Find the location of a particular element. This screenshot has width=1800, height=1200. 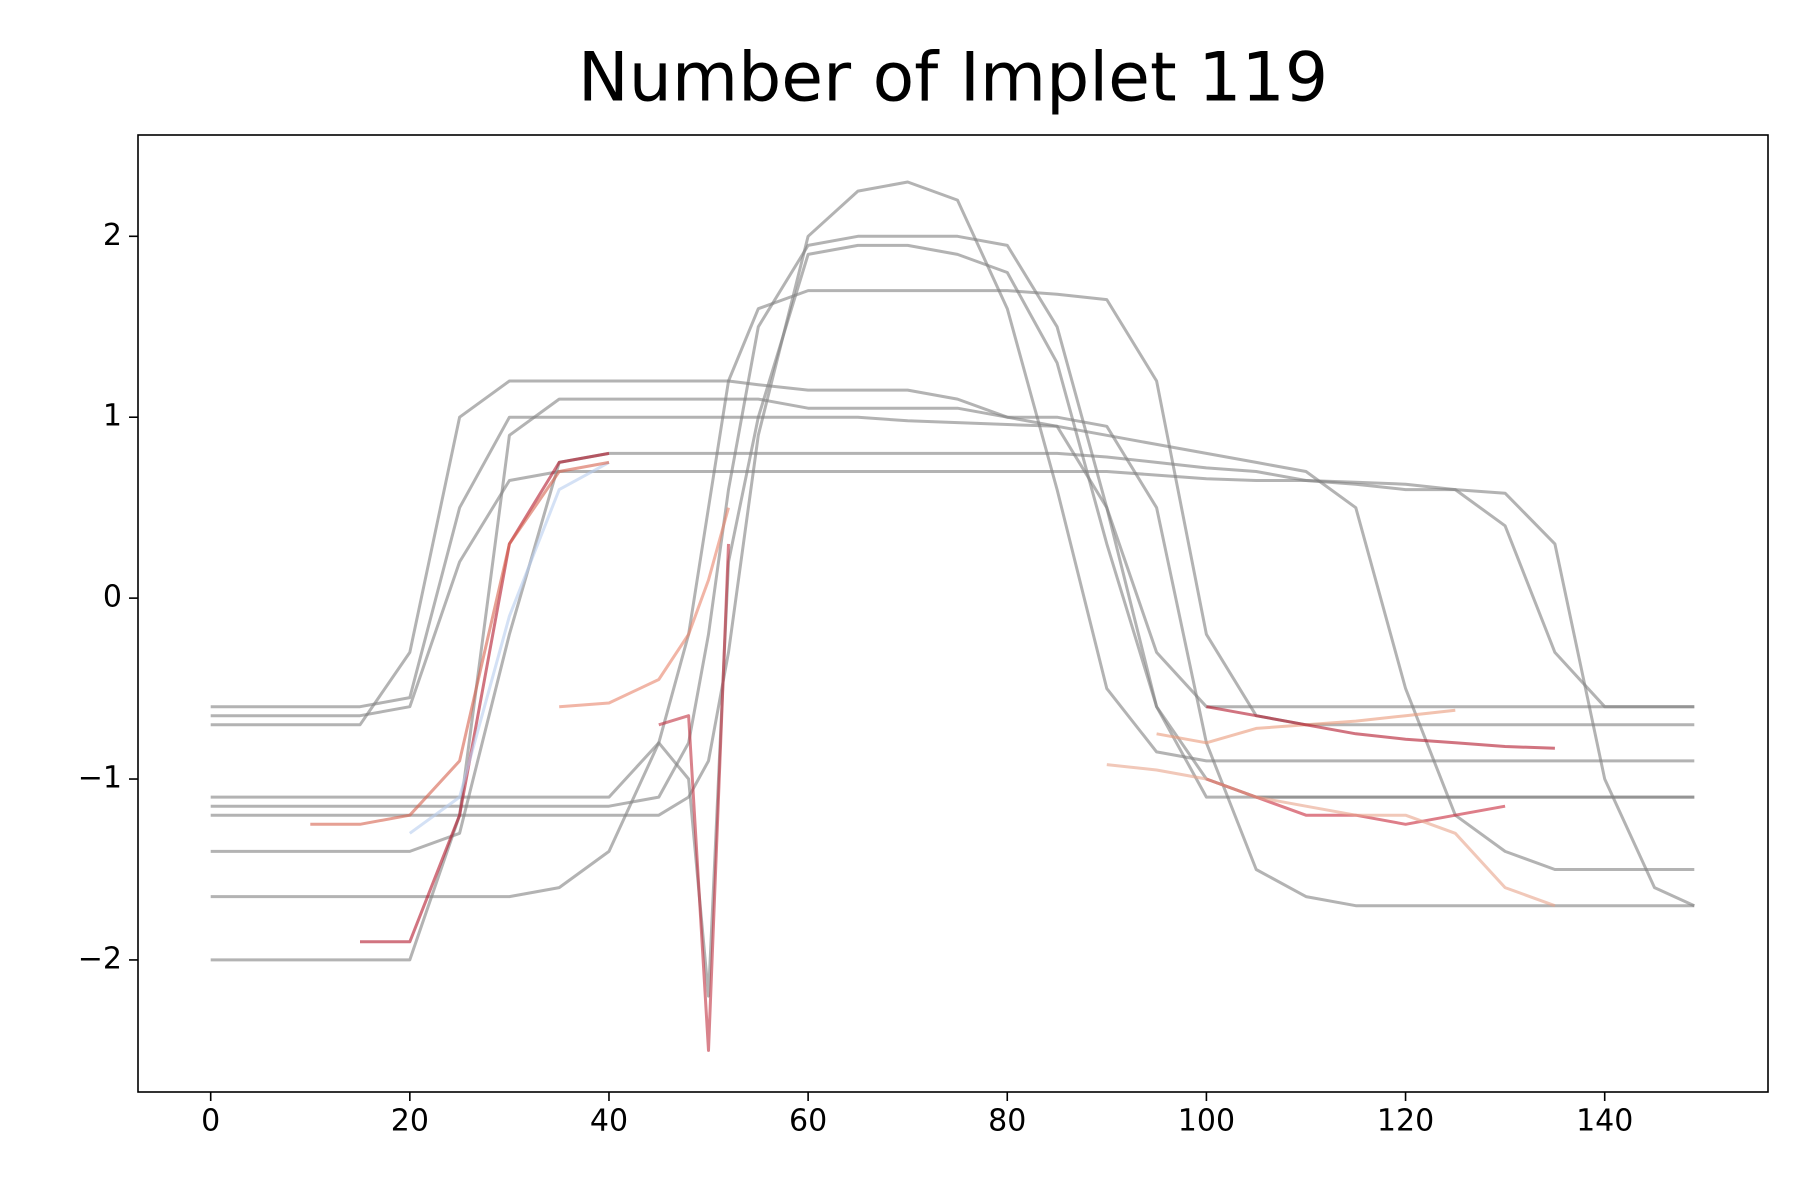

y-tick-label: 1 is located at coordinates (112, 416).